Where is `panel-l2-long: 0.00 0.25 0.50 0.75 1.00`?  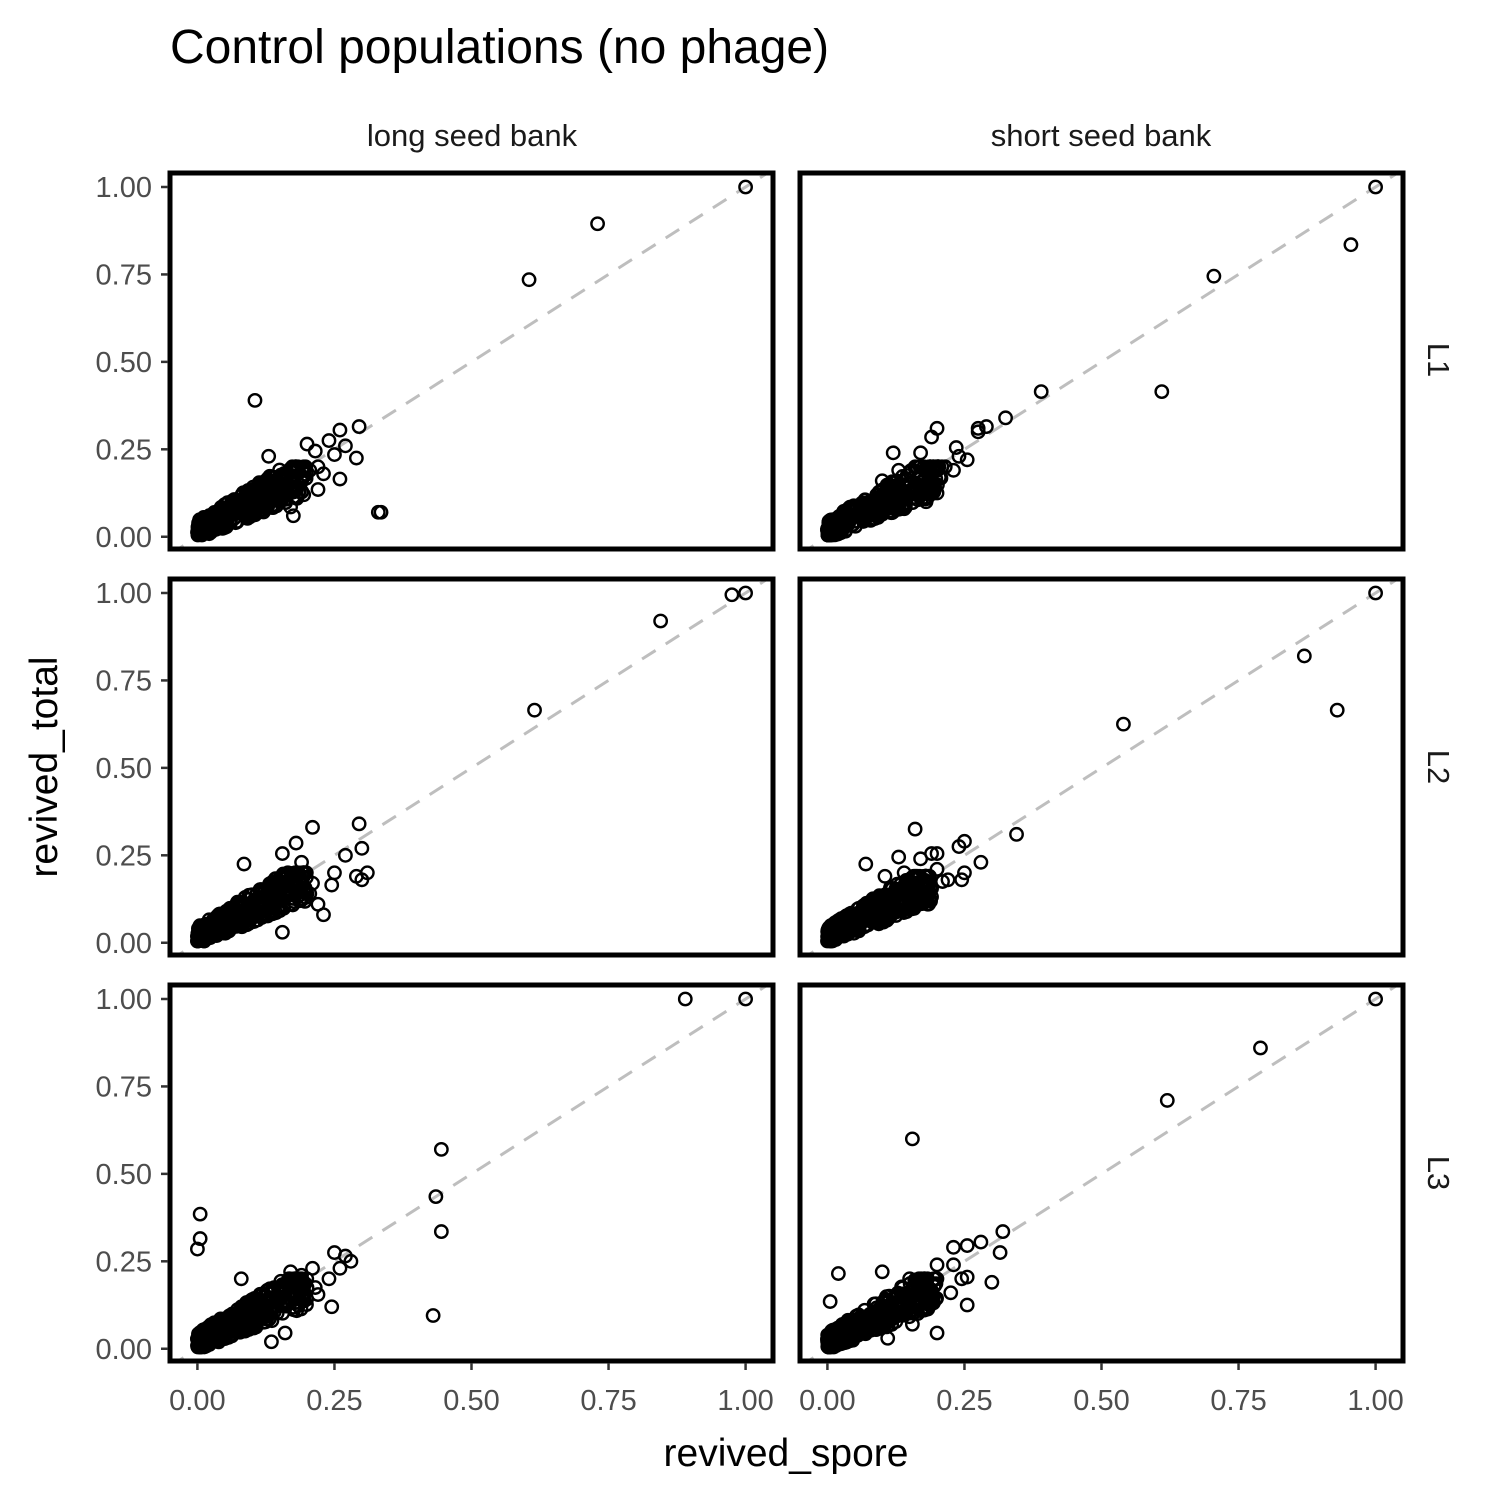
panel-l2-long: 0.00 0.25 0.50 0.75 1.00 is located at coordinates (436, 768).